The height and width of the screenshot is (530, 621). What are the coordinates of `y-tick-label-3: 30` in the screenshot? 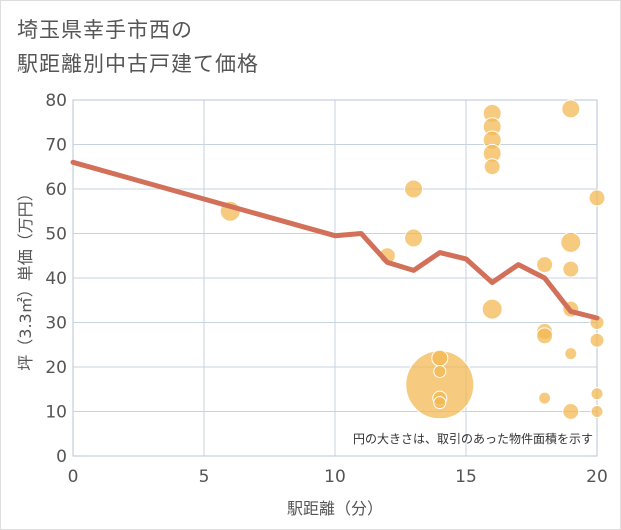 It's located at (56, 324).